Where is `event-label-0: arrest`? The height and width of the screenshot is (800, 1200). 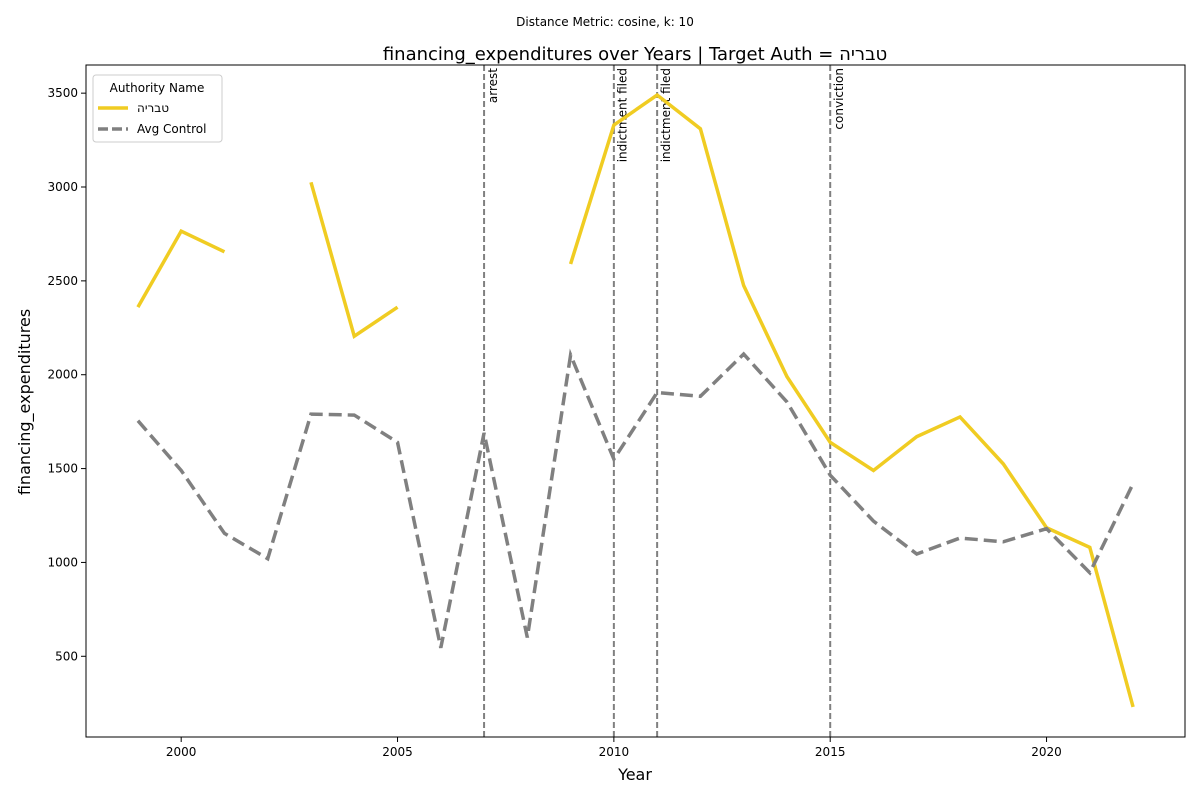 event-label-0: arrest is located at coordinates (493, 85).